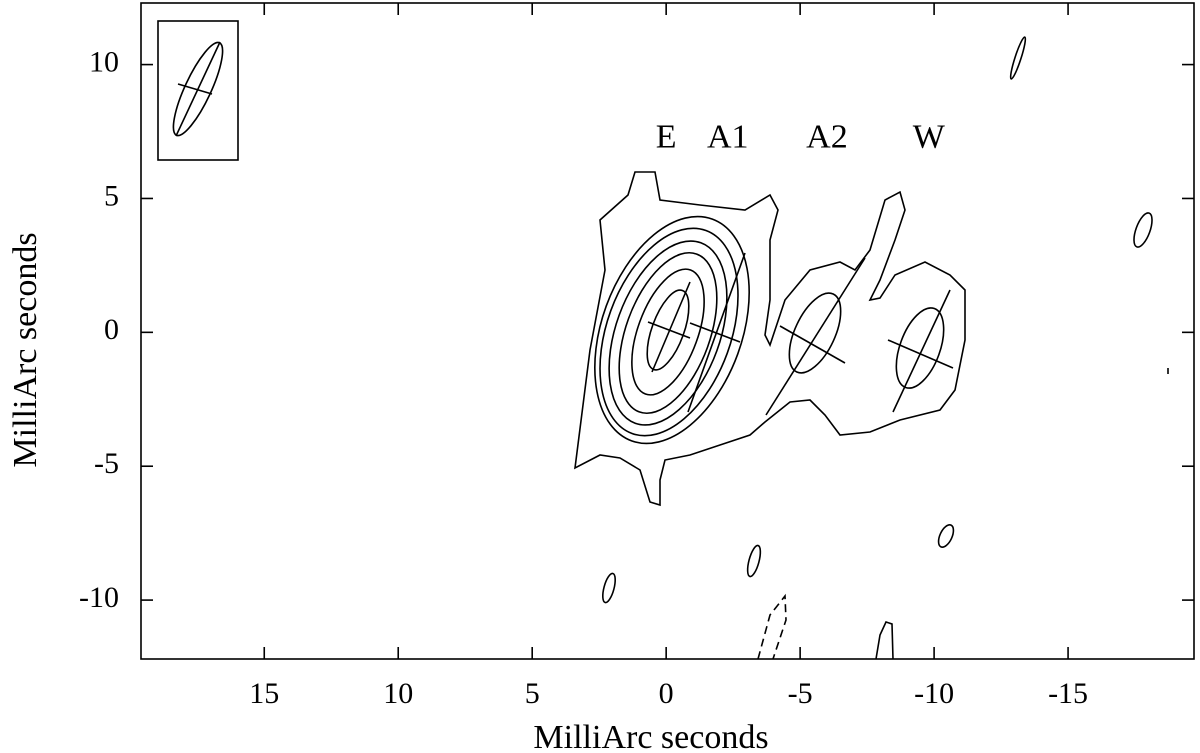  Describe the element at coordinates (111, 195) in the screenshot. I see `y-tick-label: 5` at that location.